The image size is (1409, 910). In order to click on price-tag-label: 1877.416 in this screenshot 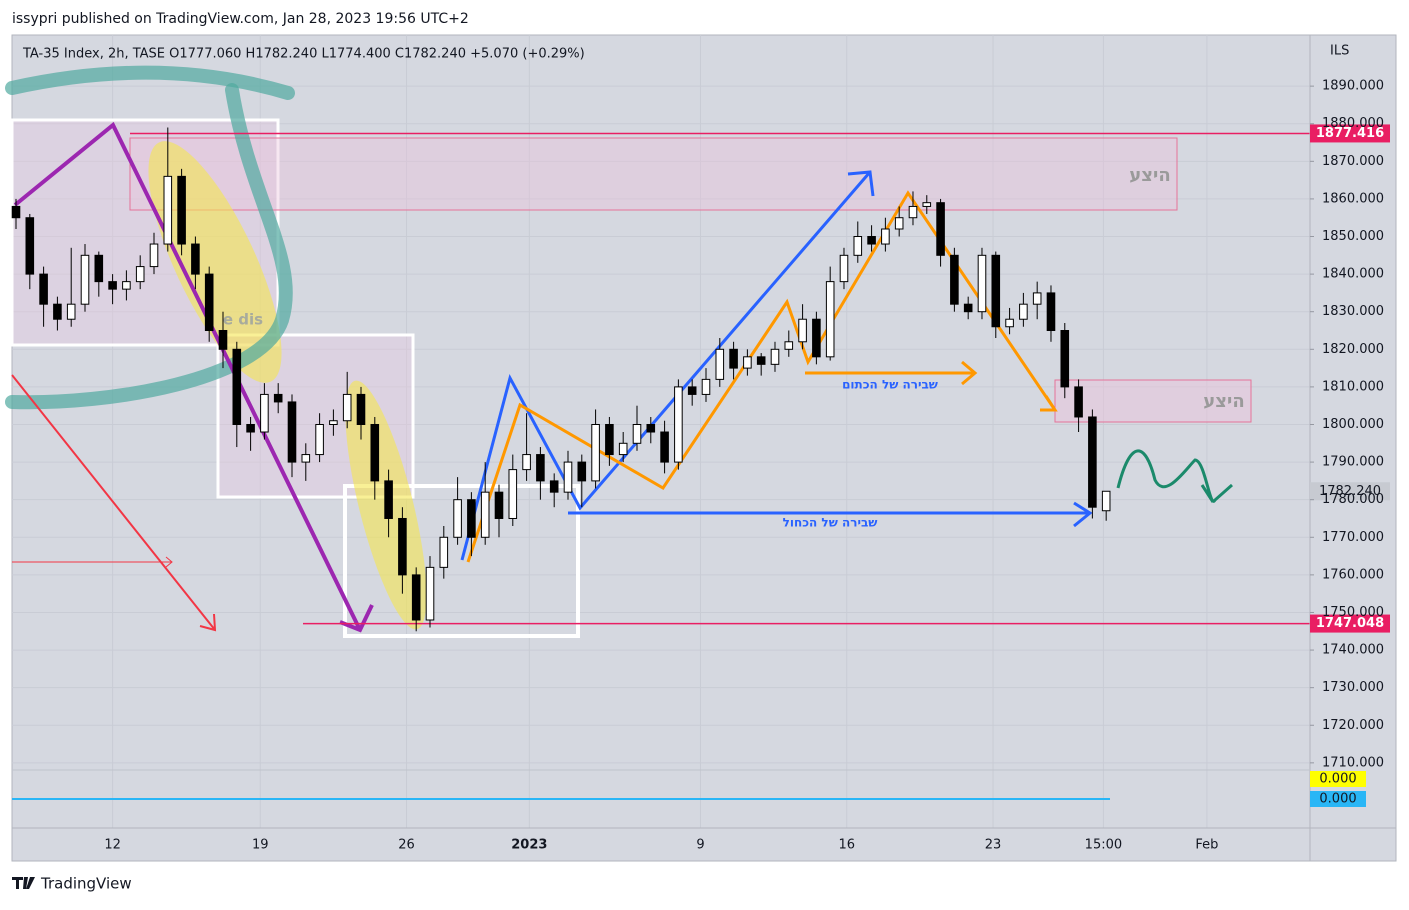, I will do `click(1350, 133)`.